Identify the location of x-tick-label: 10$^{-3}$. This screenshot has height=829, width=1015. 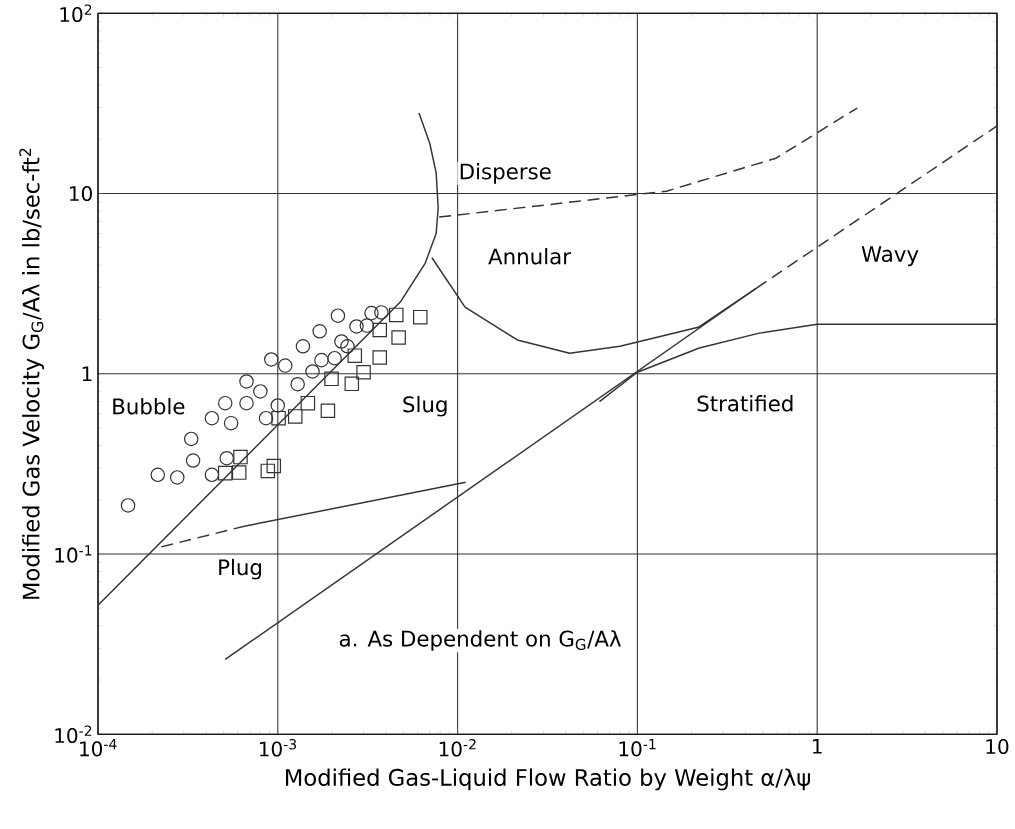
(278, 747).